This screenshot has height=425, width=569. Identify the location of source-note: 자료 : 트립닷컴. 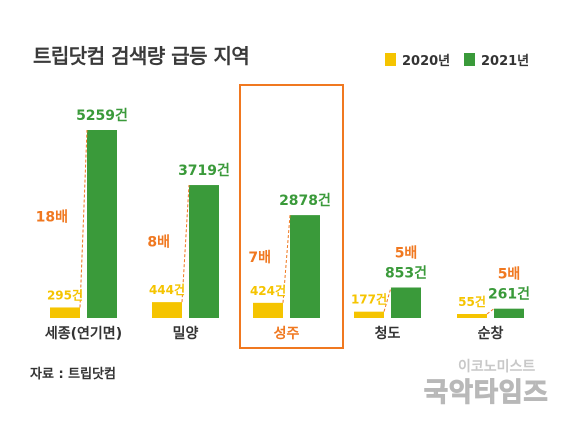
(73, 374).